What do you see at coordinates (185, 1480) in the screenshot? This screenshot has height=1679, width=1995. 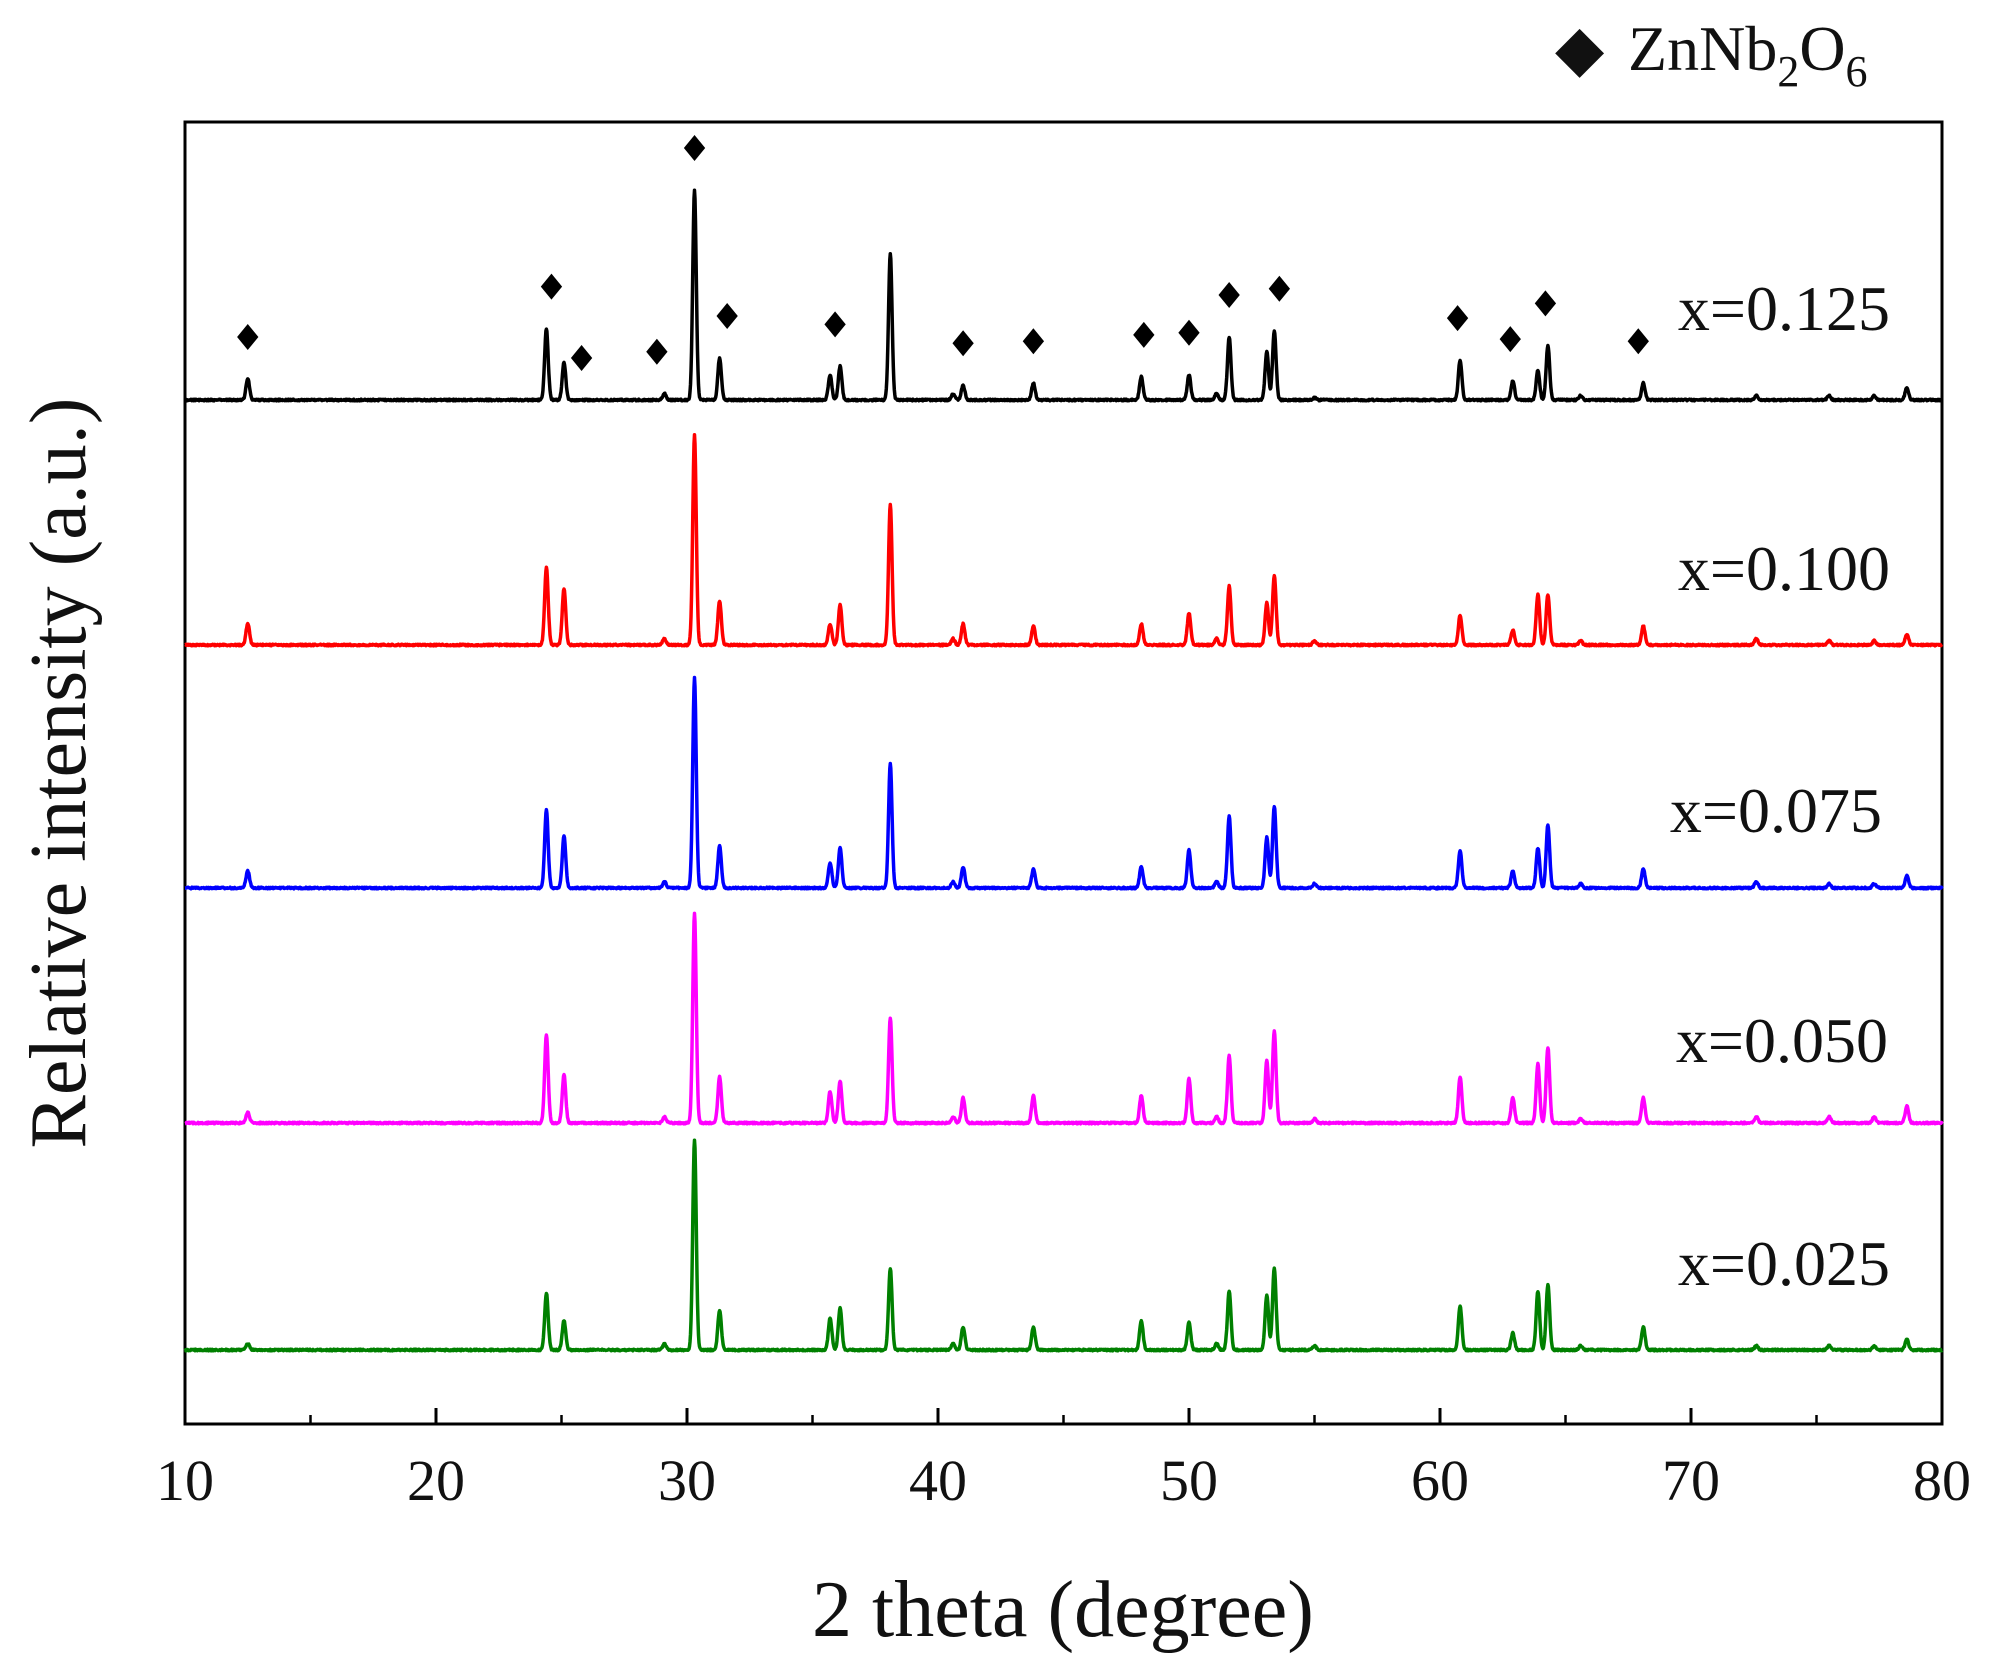 I see `x-tick-label-10: 10` at bounding box center [185, 1480].